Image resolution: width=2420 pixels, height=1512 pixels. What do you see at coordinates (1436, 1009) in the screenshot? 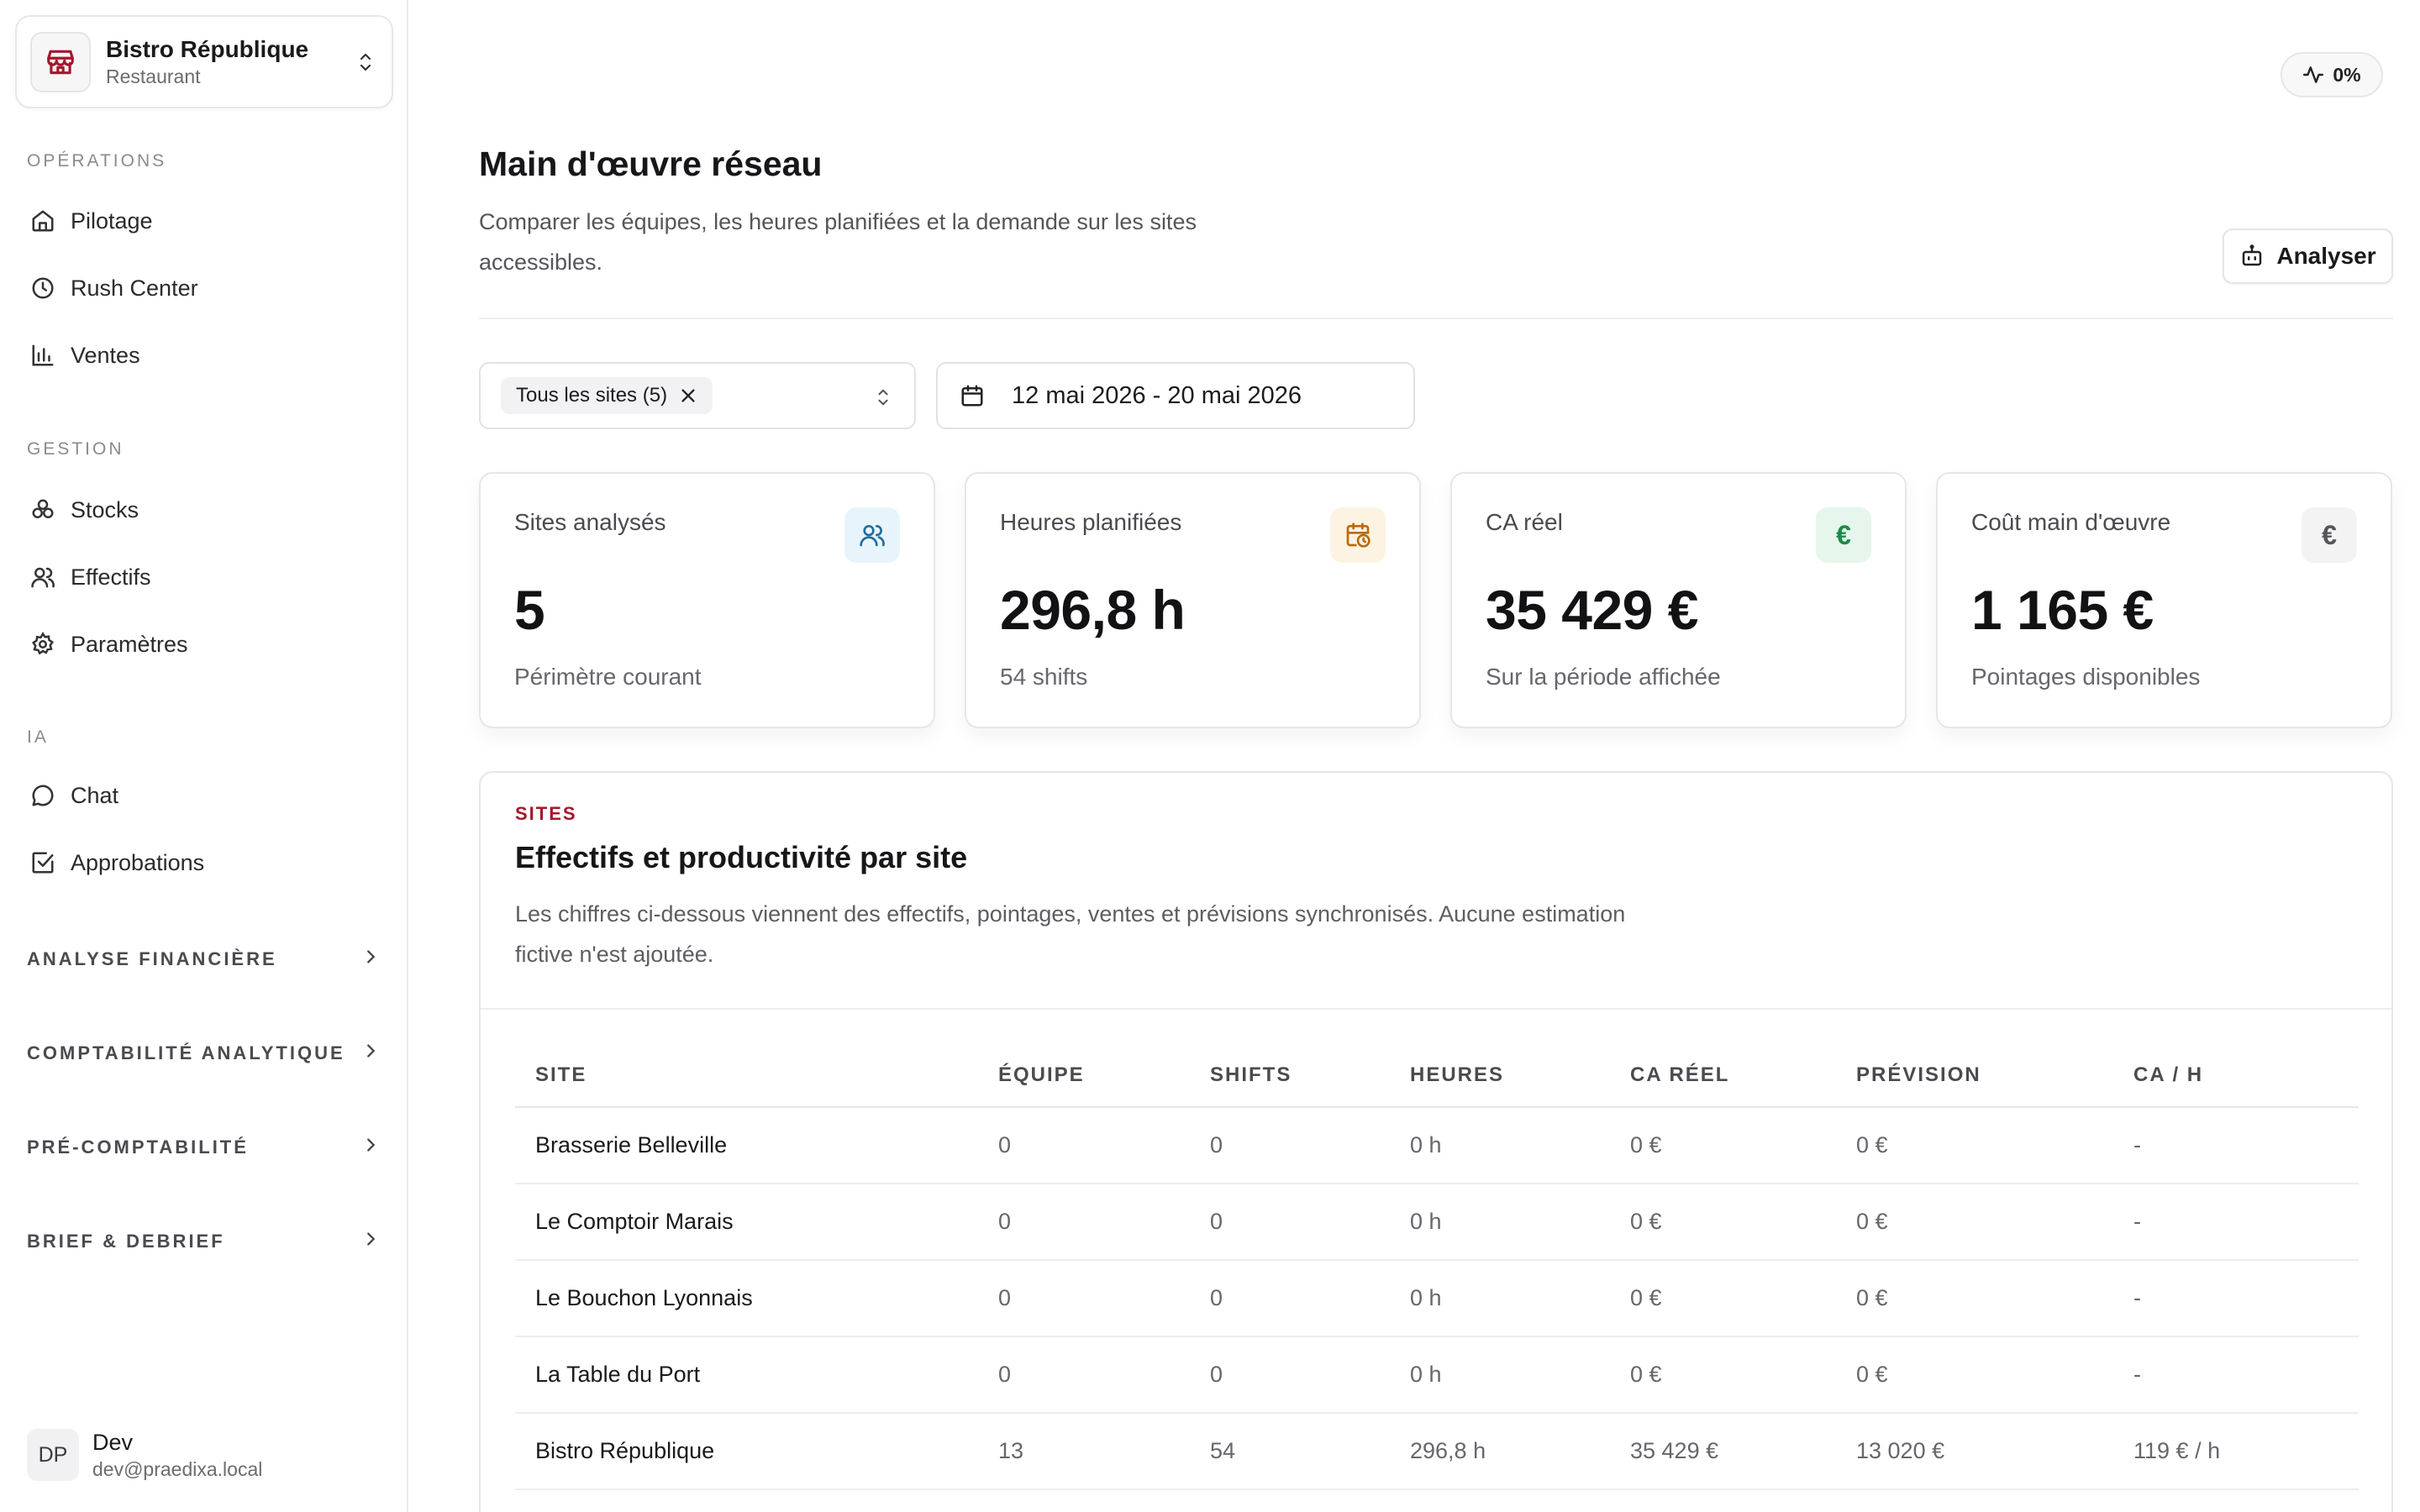
I see `card-divider` at bounding box center [1436, 1009].